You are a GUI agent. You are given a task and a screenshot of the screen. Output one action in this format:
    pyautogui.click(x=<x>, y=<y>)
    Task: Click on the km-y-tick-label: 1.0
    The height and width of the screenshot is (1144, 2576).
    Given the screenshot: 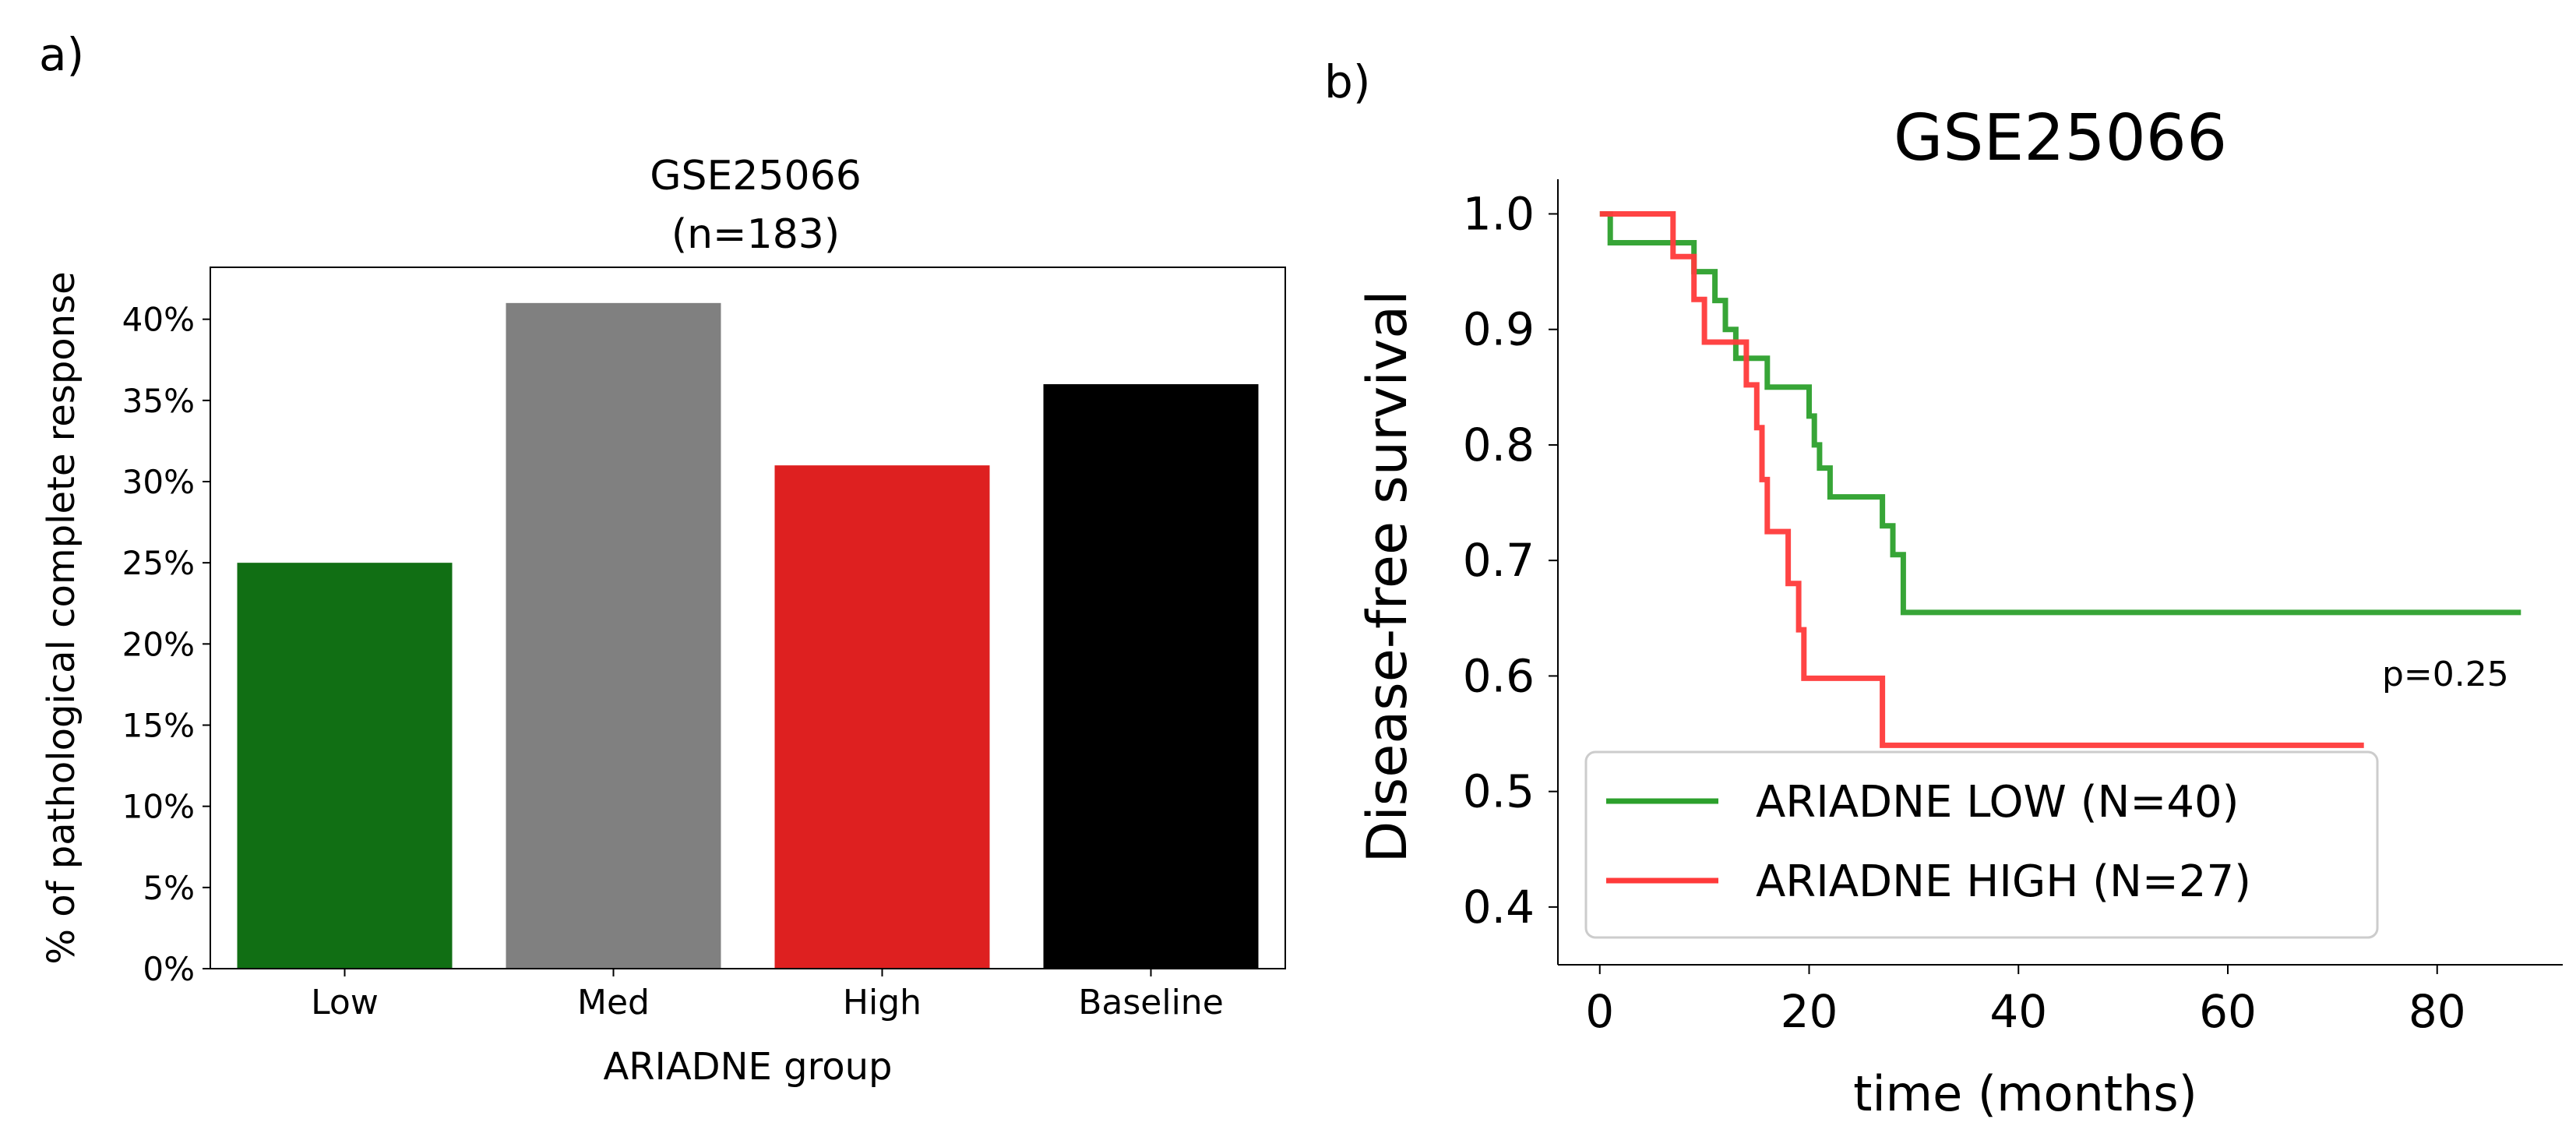 What is the action you would take?
    pyautogui.click(x=1499, y=213)
    